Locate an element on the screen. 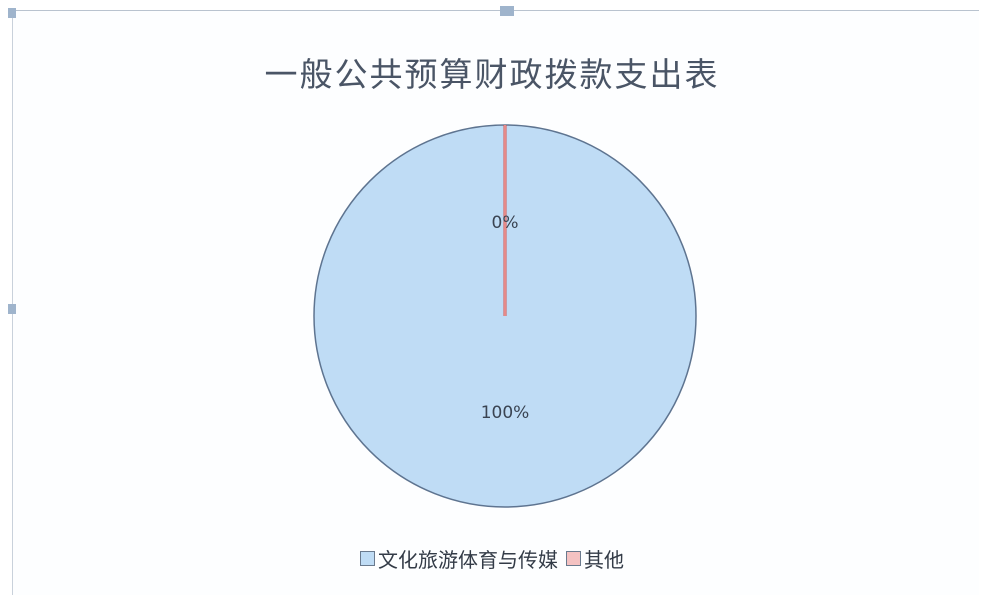 The height and width of the screenshot is (600, 984). legend-item-culture-tourism-sports-media: 文化旅游体育与传媒 is located at coordinates (459, 558).